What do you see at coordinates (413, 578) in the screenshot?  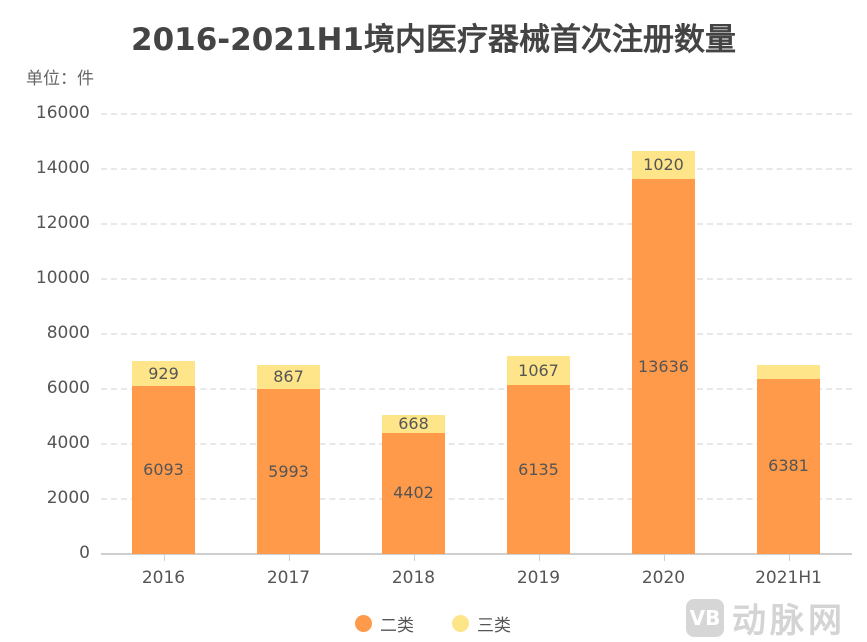 I see `x-tick-label: 2018` at bounding box center [413, 578].